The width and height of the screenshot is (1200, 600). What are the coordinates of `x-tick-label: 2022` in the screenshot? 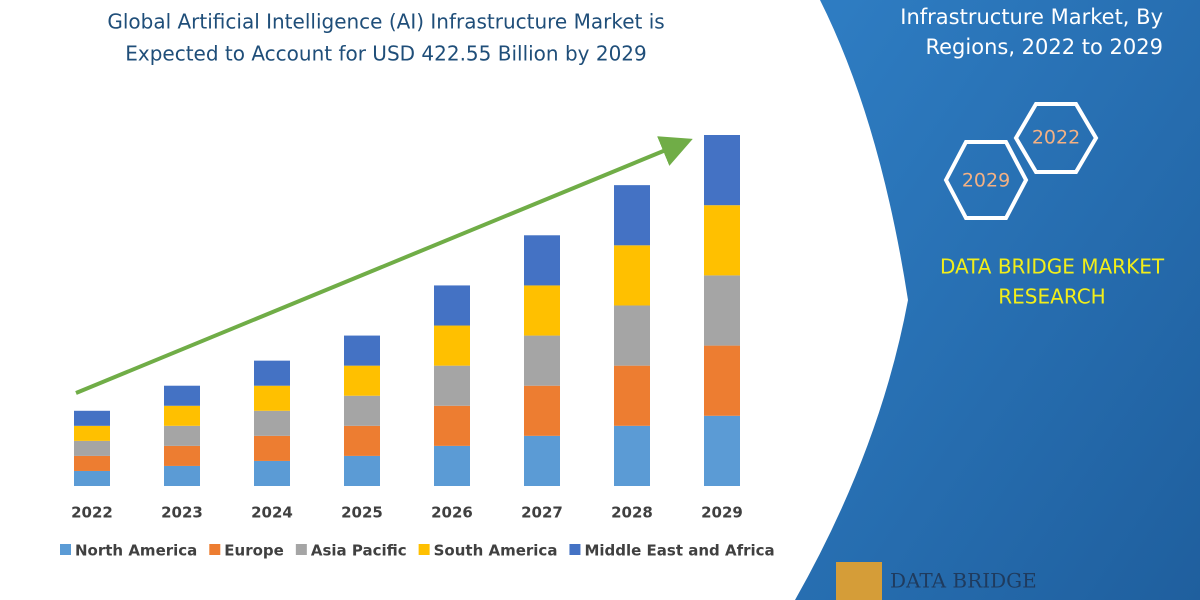 It's located at (92, 513).